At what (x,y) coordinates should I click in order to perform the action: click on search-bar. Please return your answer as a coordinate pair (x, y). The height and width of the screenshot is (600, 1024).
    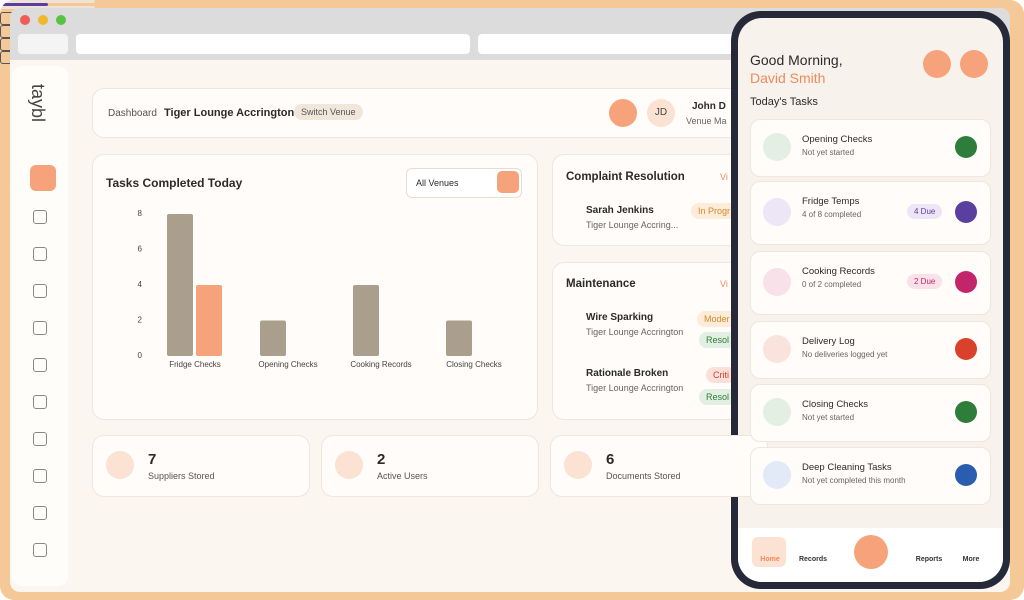
    Looking at the image, I should click on (628, 44).